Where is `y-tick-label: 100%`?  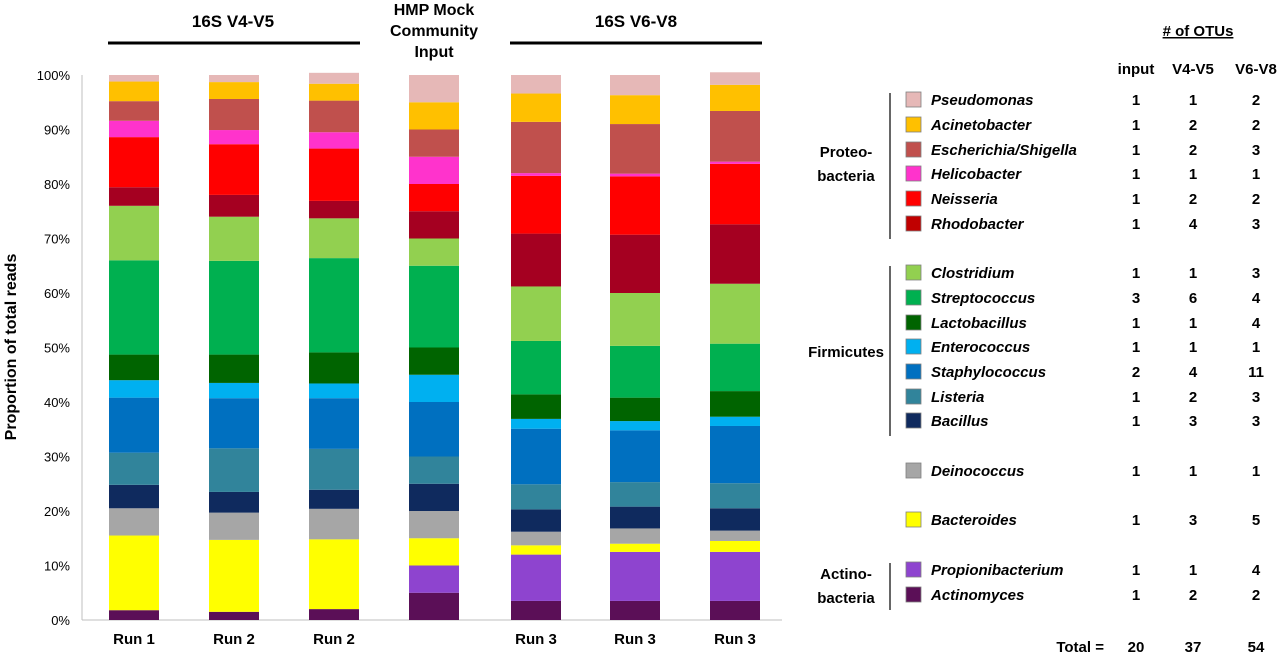
y-tick-label: 100% is located at coordinates (54, 75).